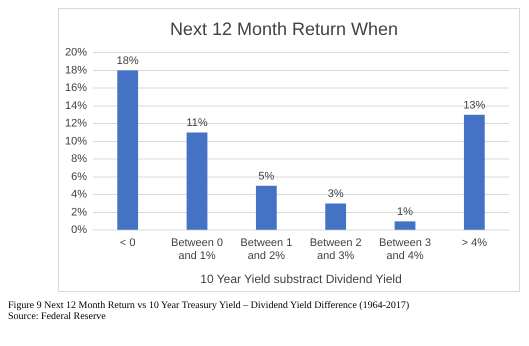 This screenshot has height=346, width=529. What do you see at coordinates (128, 242) in the screenshot?
I see `x-tick-label: < 0` at bounding box center [128, 242].